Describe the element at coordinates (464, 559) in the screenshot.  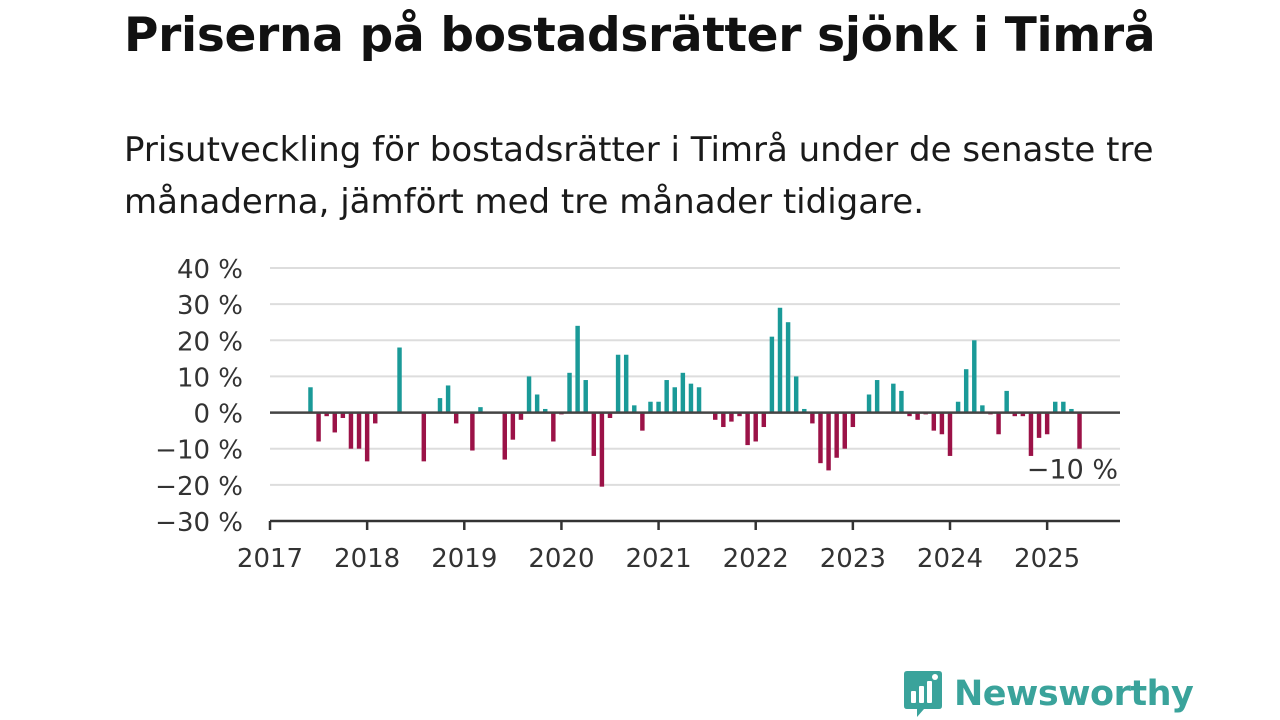
I see `x-tick-label: 2019` at that location.